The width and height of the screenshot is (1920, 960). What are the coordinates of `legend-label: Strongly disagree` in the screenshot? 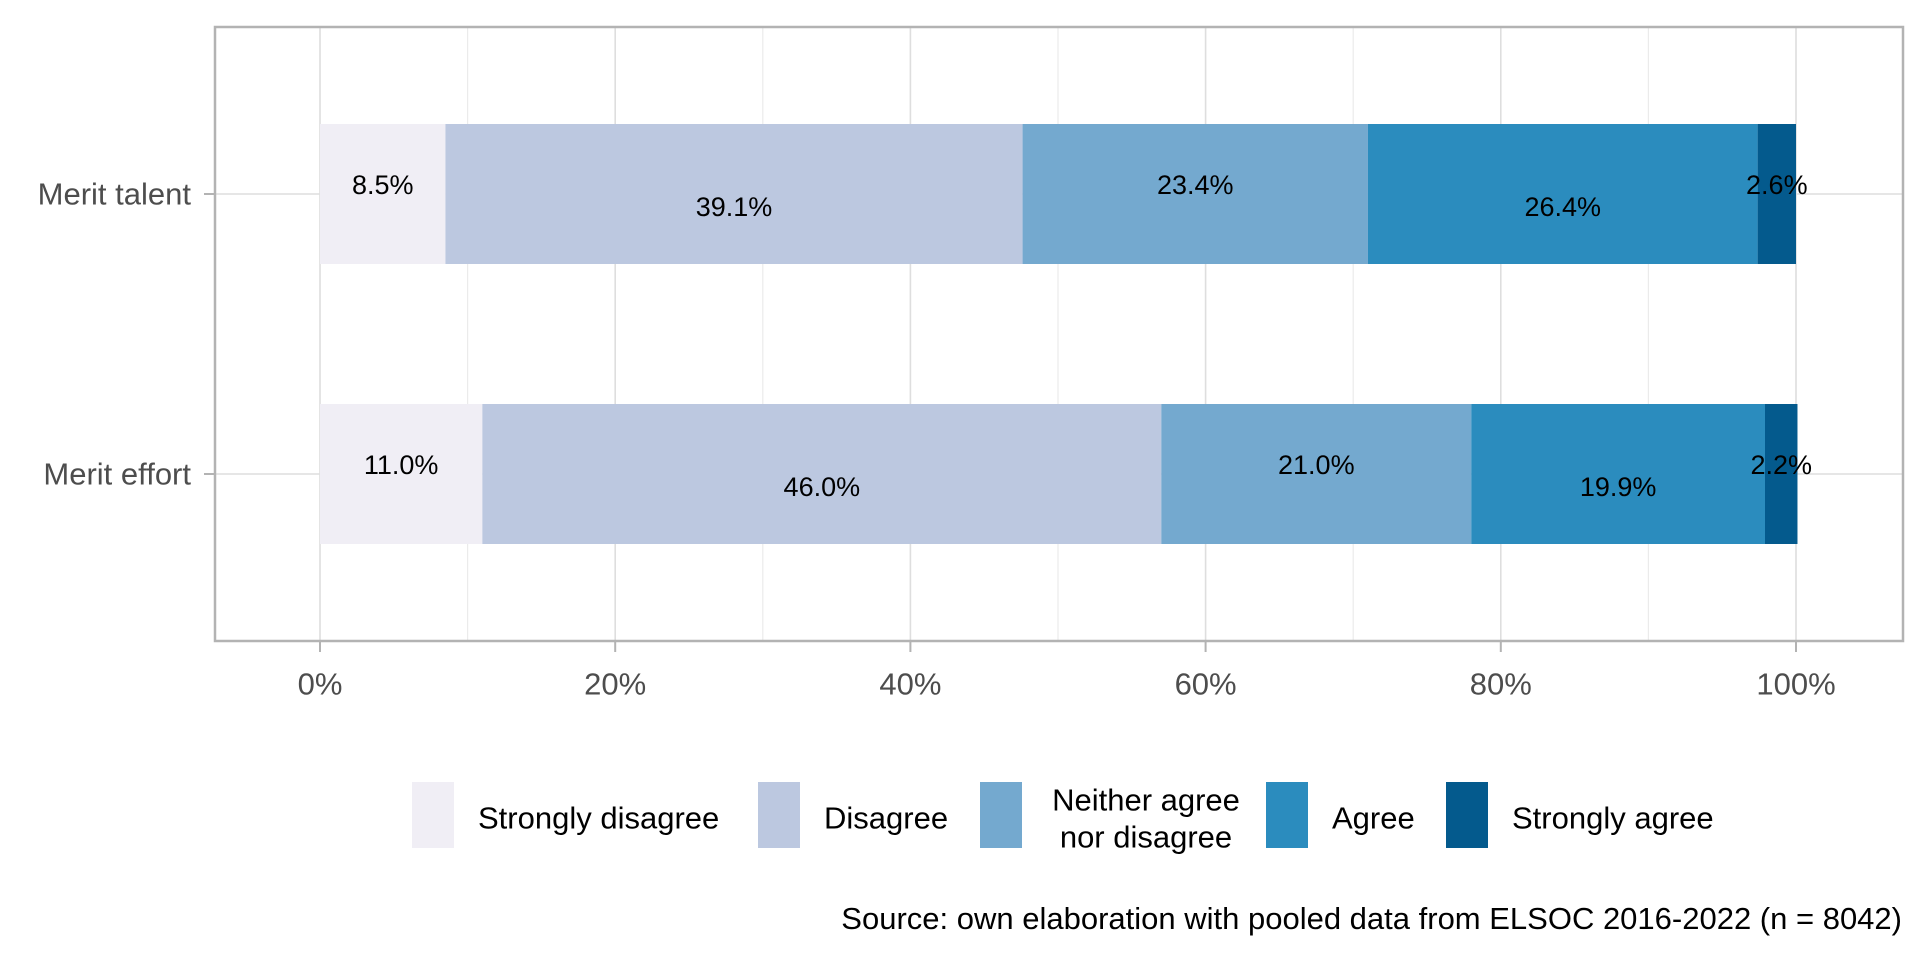 It's located at (598, 818).